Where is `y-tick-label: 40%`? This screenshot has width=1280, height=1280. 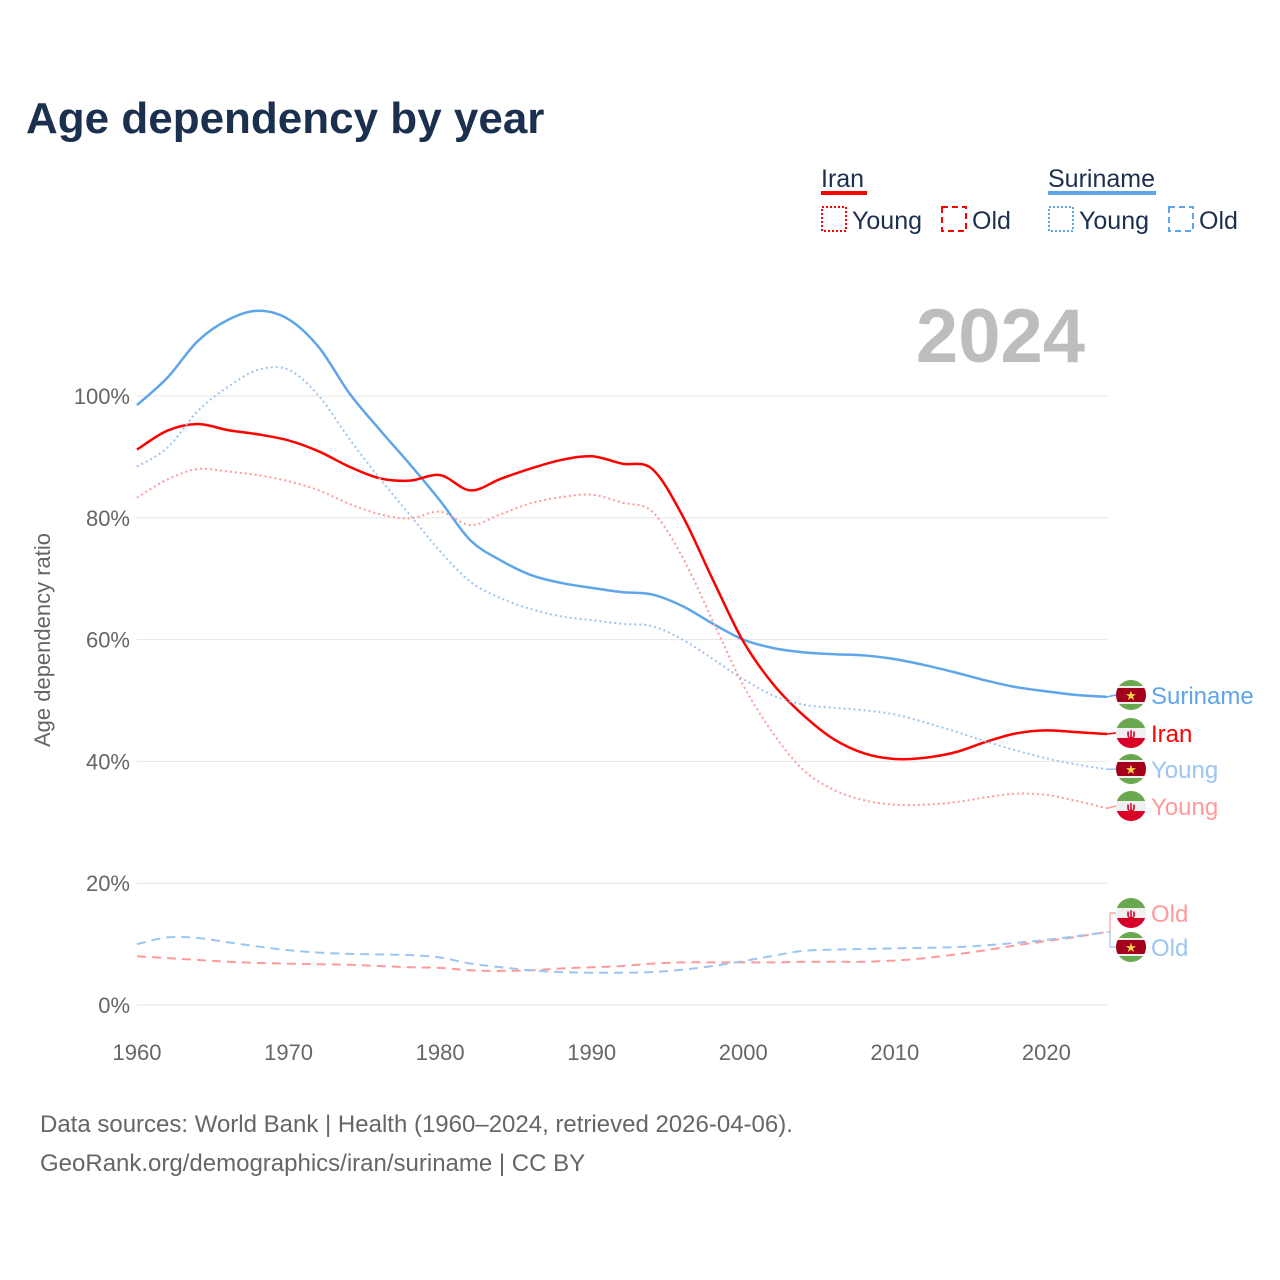
y-tick-label: 40% is located at coordinates (108, 761).